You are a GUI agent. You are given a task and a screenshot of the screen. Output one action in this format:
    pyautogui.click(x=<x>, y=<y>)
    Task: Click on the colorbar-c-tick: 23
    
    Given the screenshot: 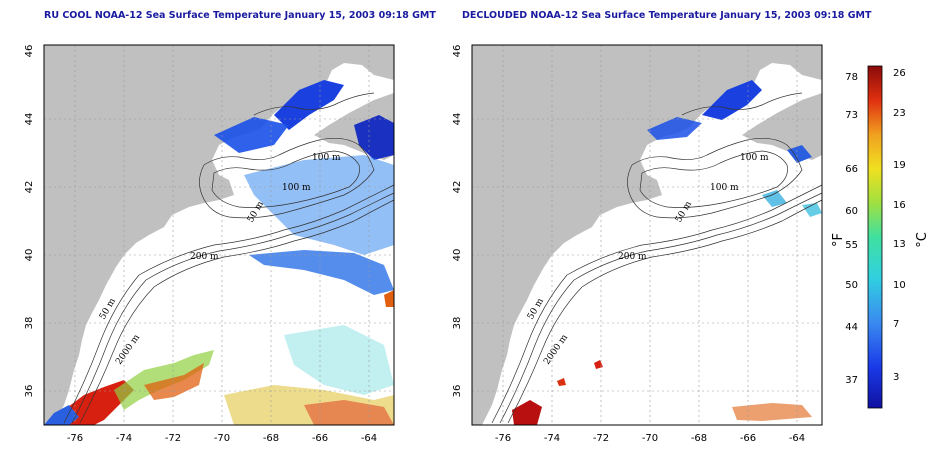 What is the action you would take?
    pyautogui.click(x=899, y=113)
    